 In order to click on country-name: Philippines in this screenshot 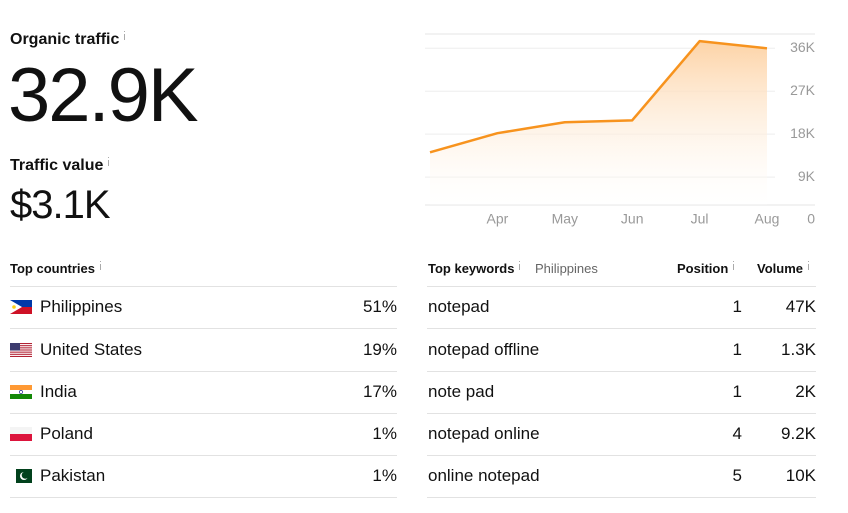, I will do `click(81, 306)`.